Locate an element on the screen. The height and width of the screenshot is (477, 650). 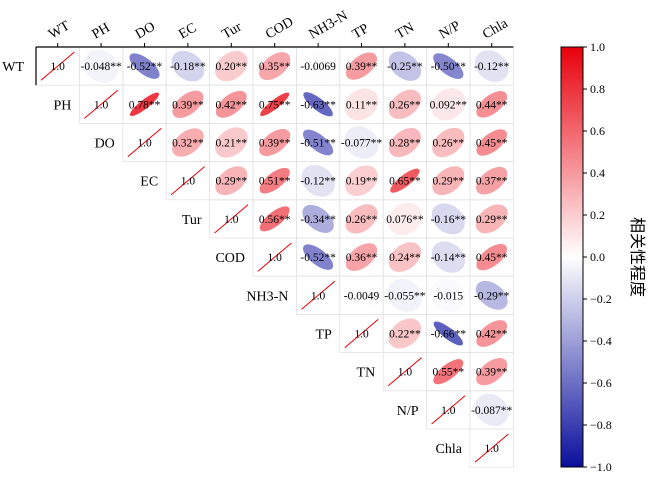
correlation-value: -0.12** is located at coordinates (492, 67).